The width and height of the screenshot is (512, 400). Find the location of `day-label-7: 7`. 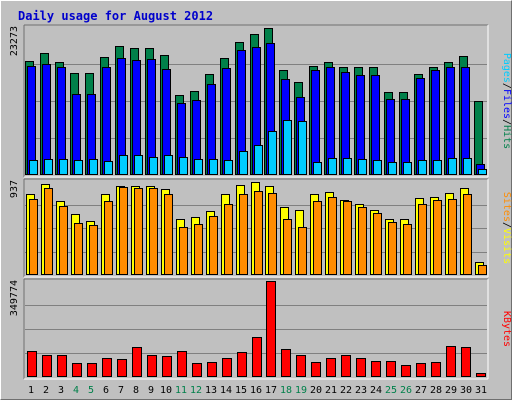

day-label-7: 7 is located at coordinates (121, 390).